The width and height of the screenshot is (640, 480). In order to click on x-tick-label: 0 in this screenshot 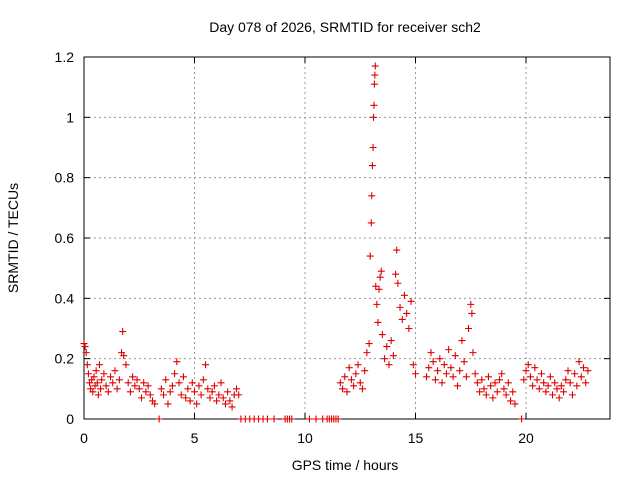, I will do `click(84, 438)`.